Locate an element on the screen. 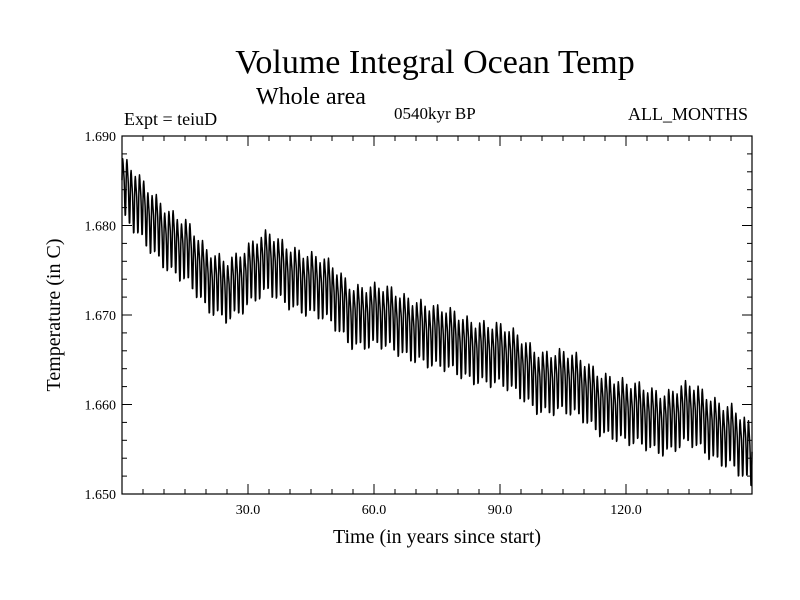 The width and height of the screenshot is (800, 600). x-tick-label: 120.0 is located at coordinates (626, 510).